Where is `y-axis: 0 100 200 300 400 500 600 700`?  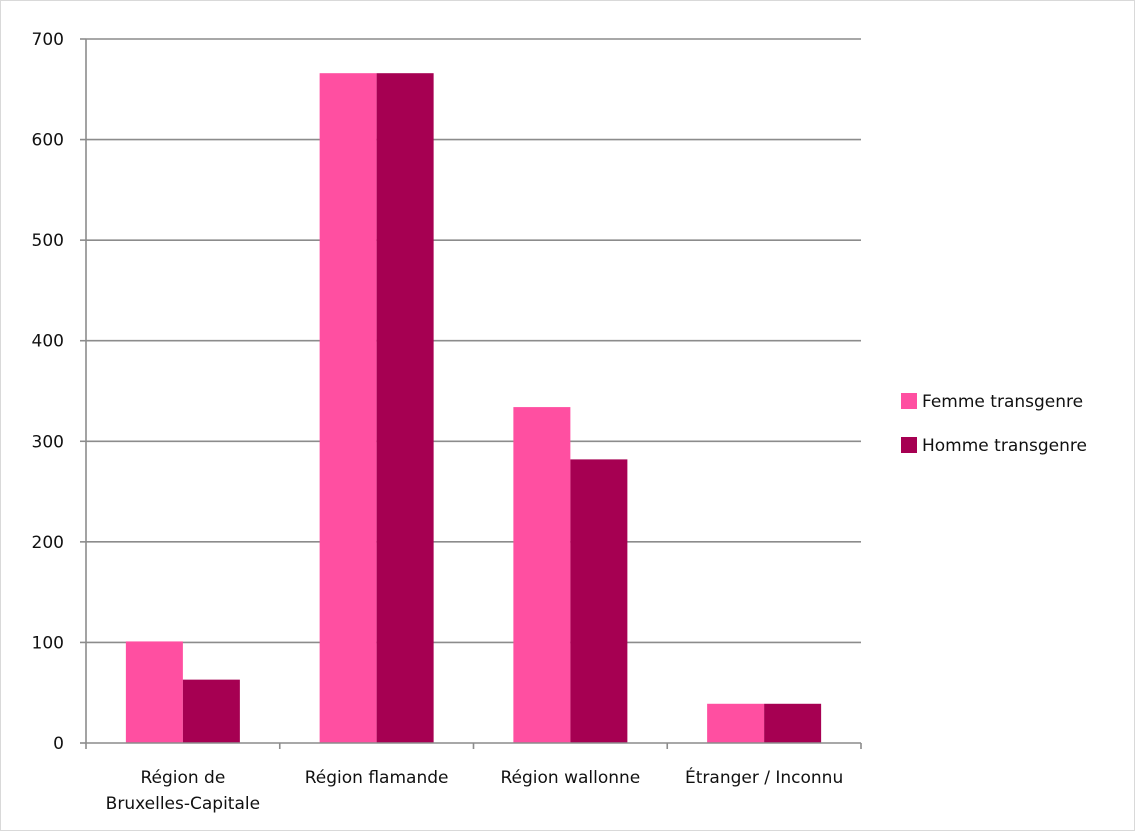
y-axis: 0 100 200 300 400 500 600 700 is located at coordinates (59, 392).